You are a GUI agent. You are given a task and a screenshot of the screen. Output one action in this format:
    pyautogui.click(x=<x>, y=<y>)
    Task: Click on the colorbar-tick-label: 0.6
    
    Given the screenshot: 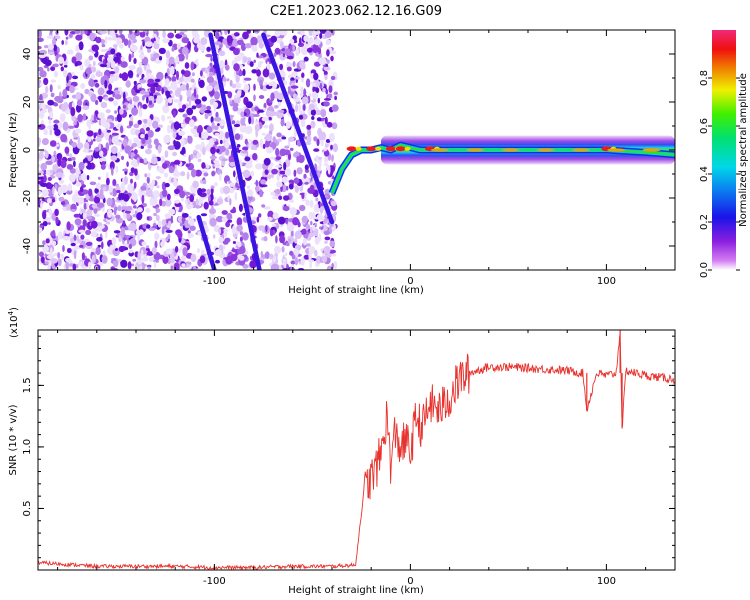 What is the action you would take?
    pyautogui.click(x=704, y=126)
    